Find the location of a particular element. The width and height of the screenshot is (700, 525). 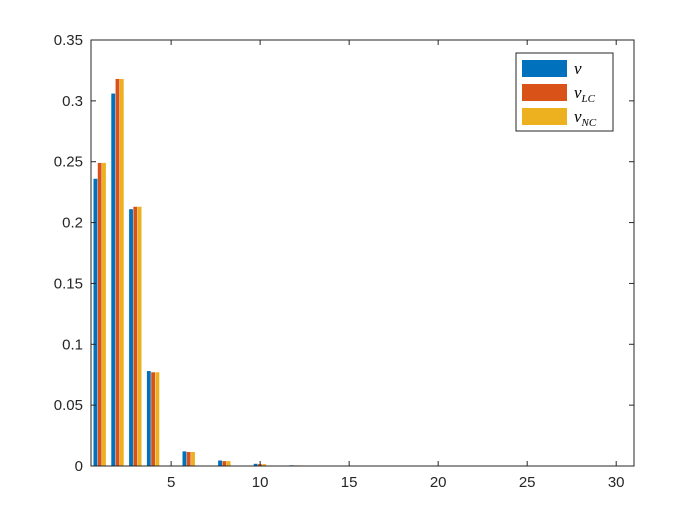

y-tick-label-0.35: 0.35 is located at coordinates (68, 40).